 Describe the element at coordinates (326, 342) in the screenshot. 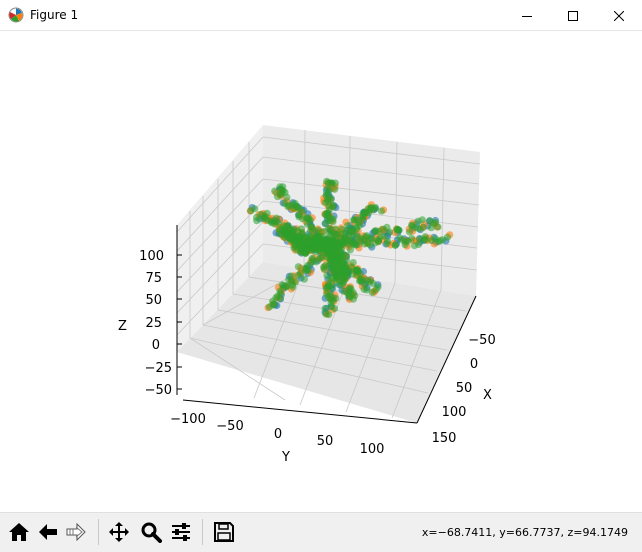

I see `pane-floor` at that location.